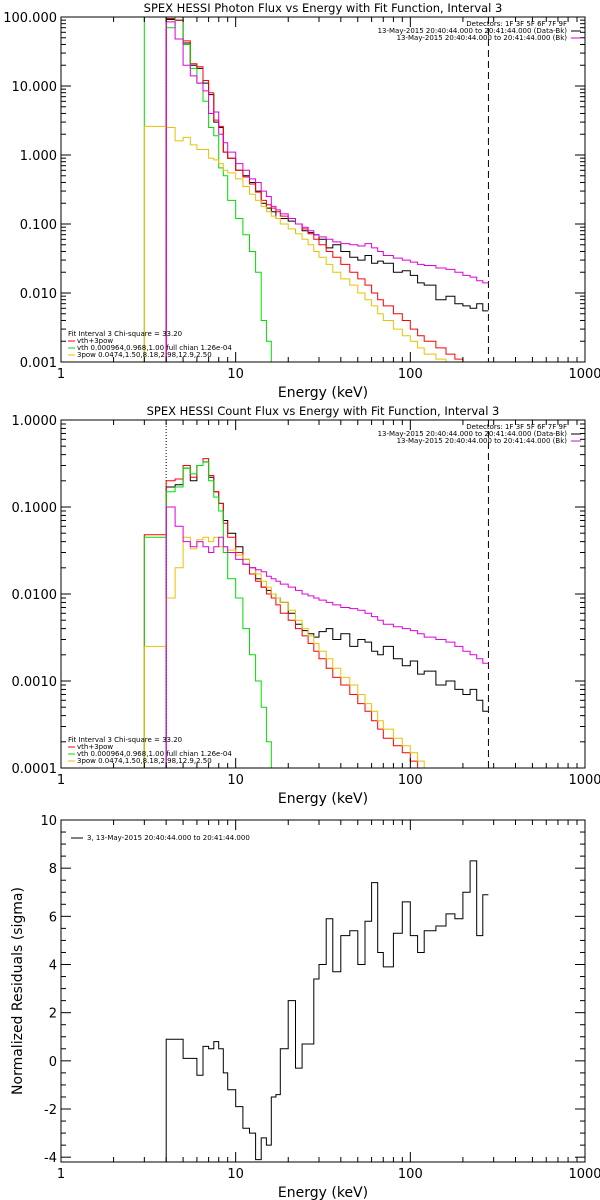 The width and height of the screenshot is (600, 1200). What do you see at coordinates (35, 421) in the screenshot?
I see `y-tick-label: 1.0000` at bounding box center [35, 421].